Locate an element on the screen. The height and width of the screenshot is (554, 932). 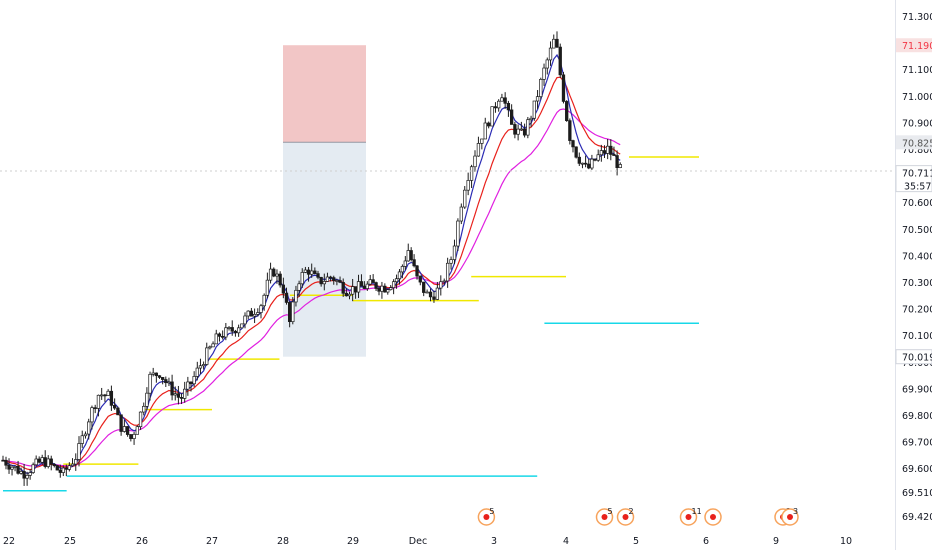
stop-zone is located at coordinates (324, 249).